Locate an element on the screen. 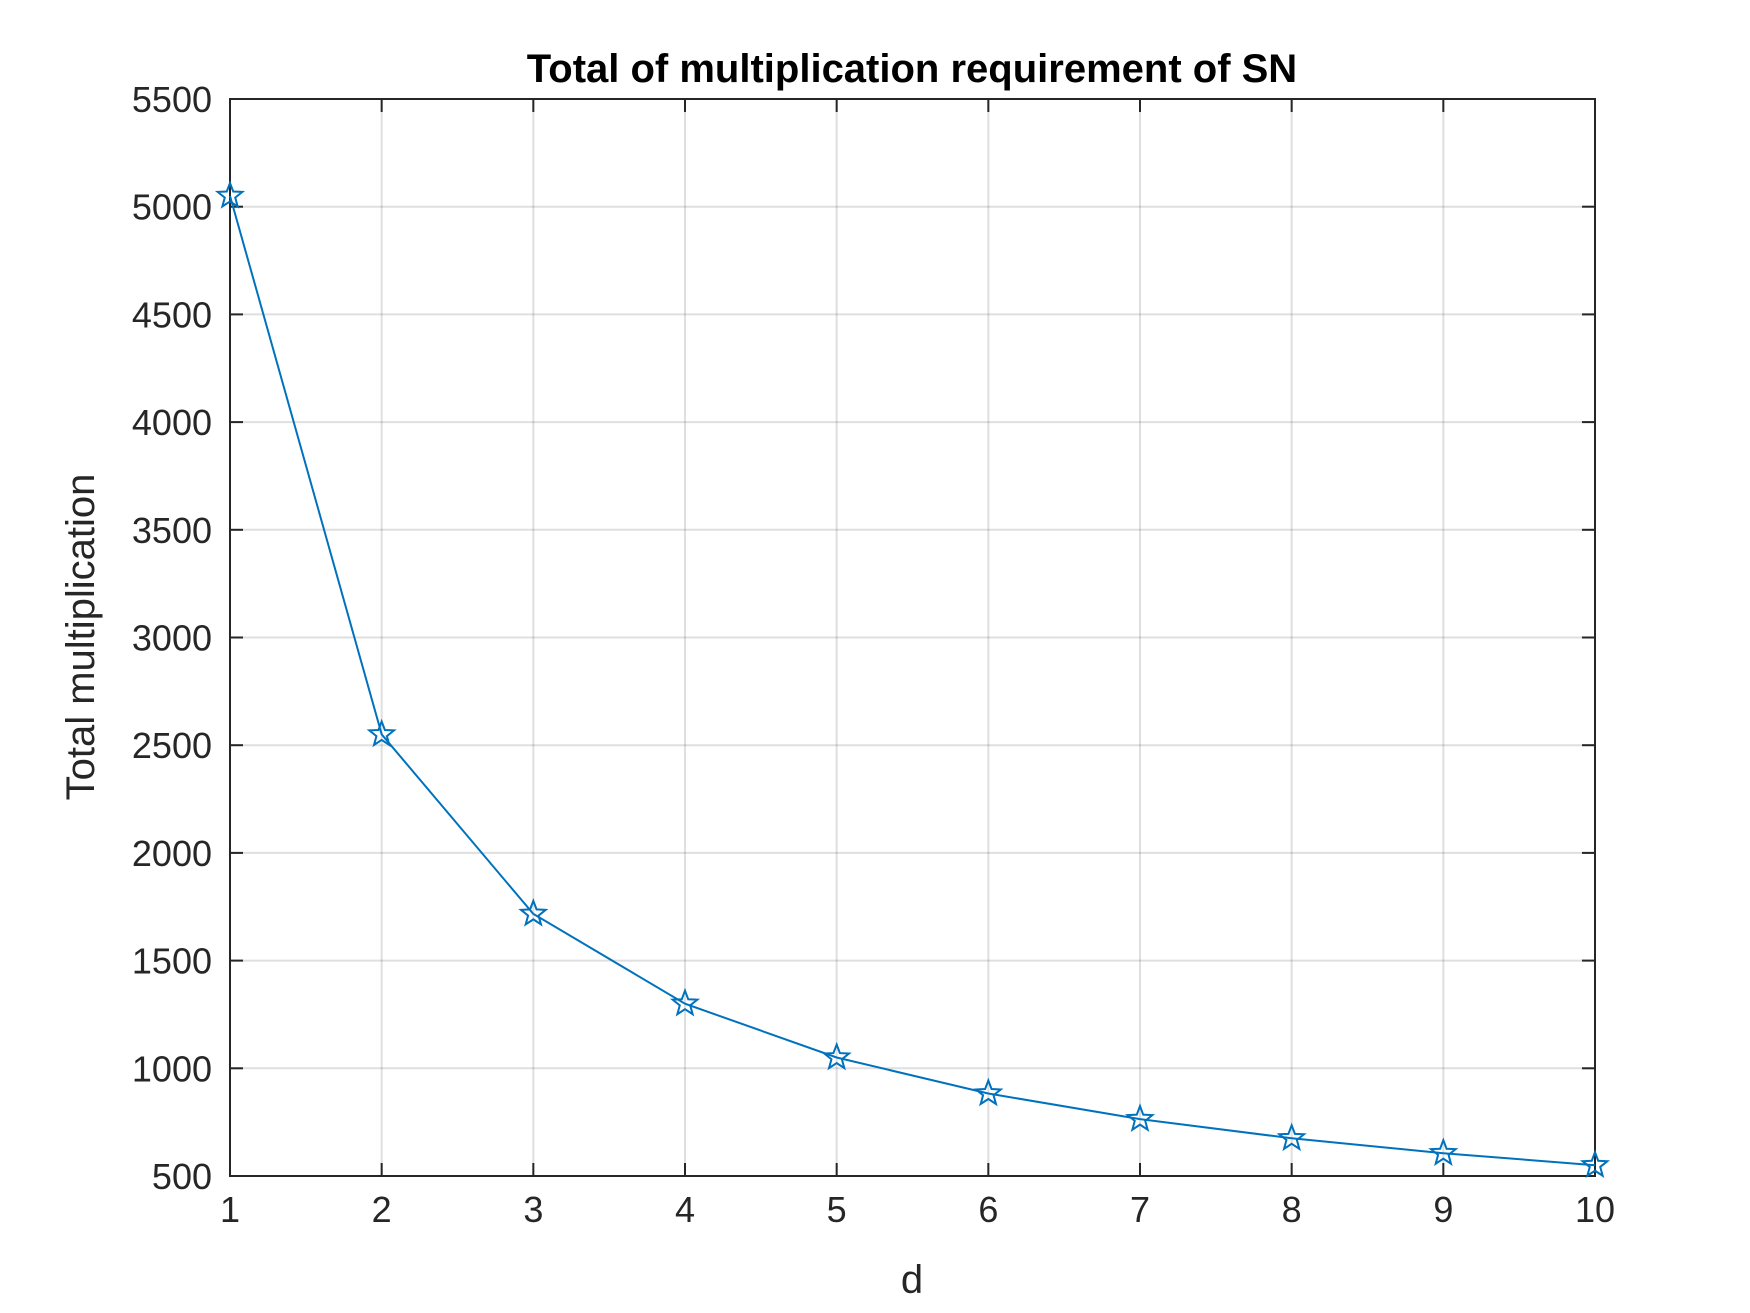 The width and height of the screenshot is (1750, 1313). x-tick-label: 3 is located at coordinates (533, 1209).